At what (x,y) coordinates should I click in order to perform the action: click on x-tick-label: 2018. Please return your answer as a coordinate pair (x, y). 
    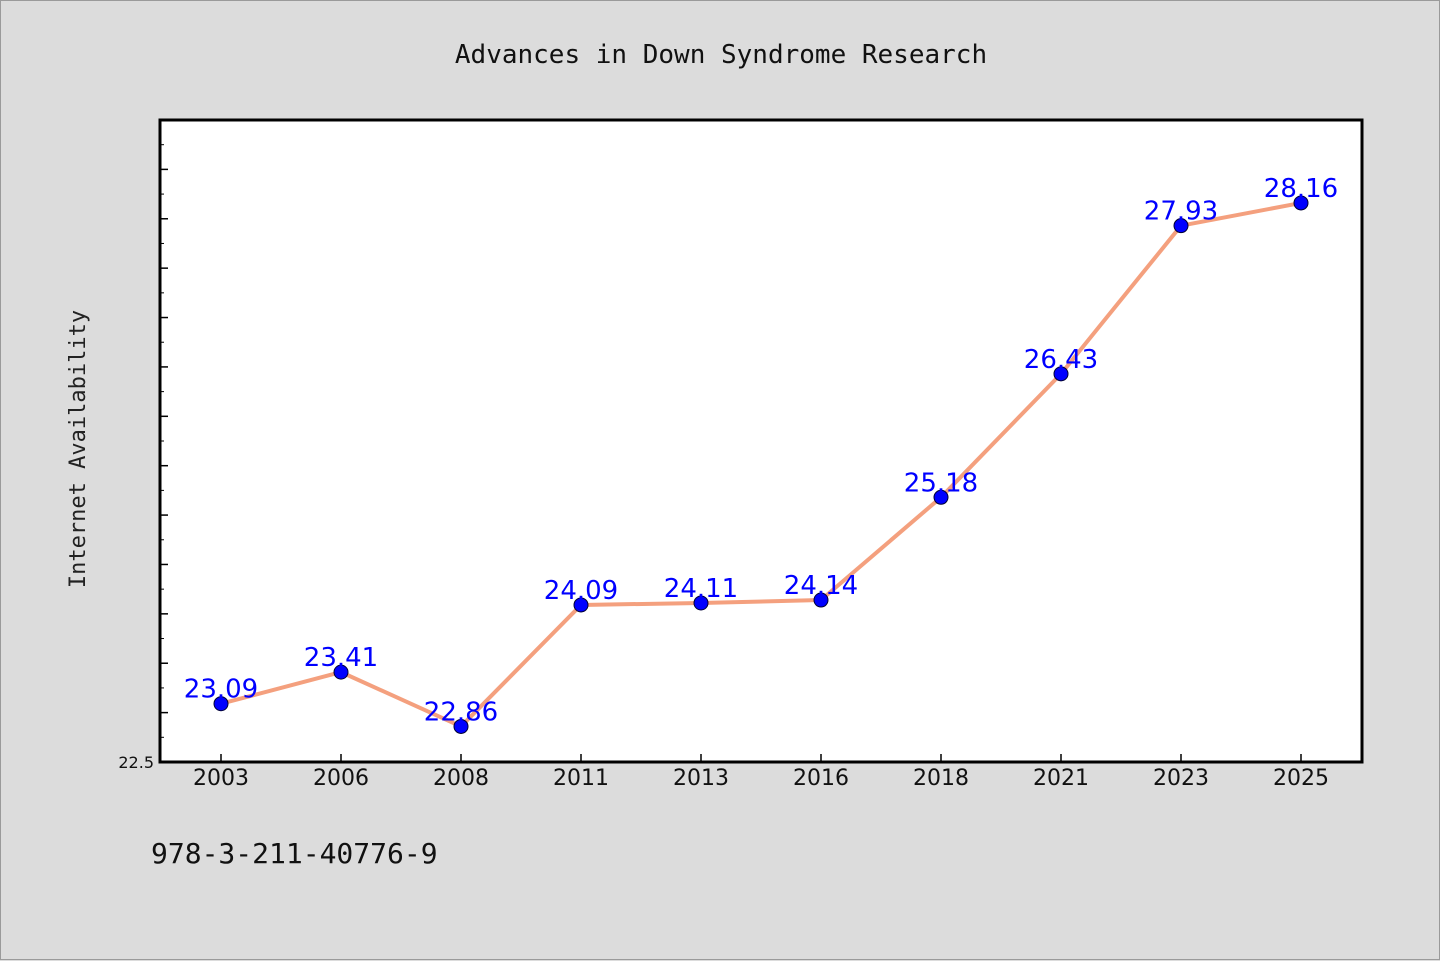
    Looking at the image, I should click on (941, 778).